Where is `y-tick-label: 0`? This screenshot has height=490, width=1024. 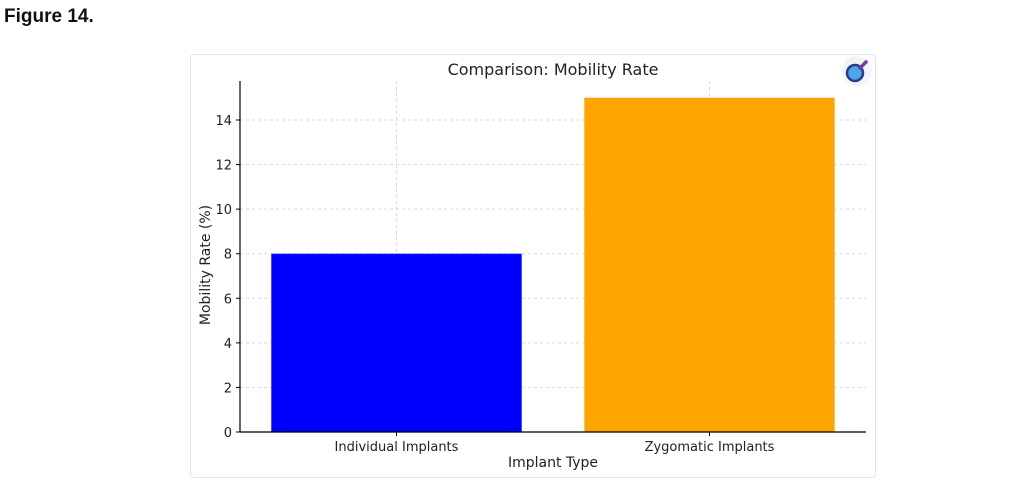 y-tick-label: 0 is located at coordinates (228, 433).